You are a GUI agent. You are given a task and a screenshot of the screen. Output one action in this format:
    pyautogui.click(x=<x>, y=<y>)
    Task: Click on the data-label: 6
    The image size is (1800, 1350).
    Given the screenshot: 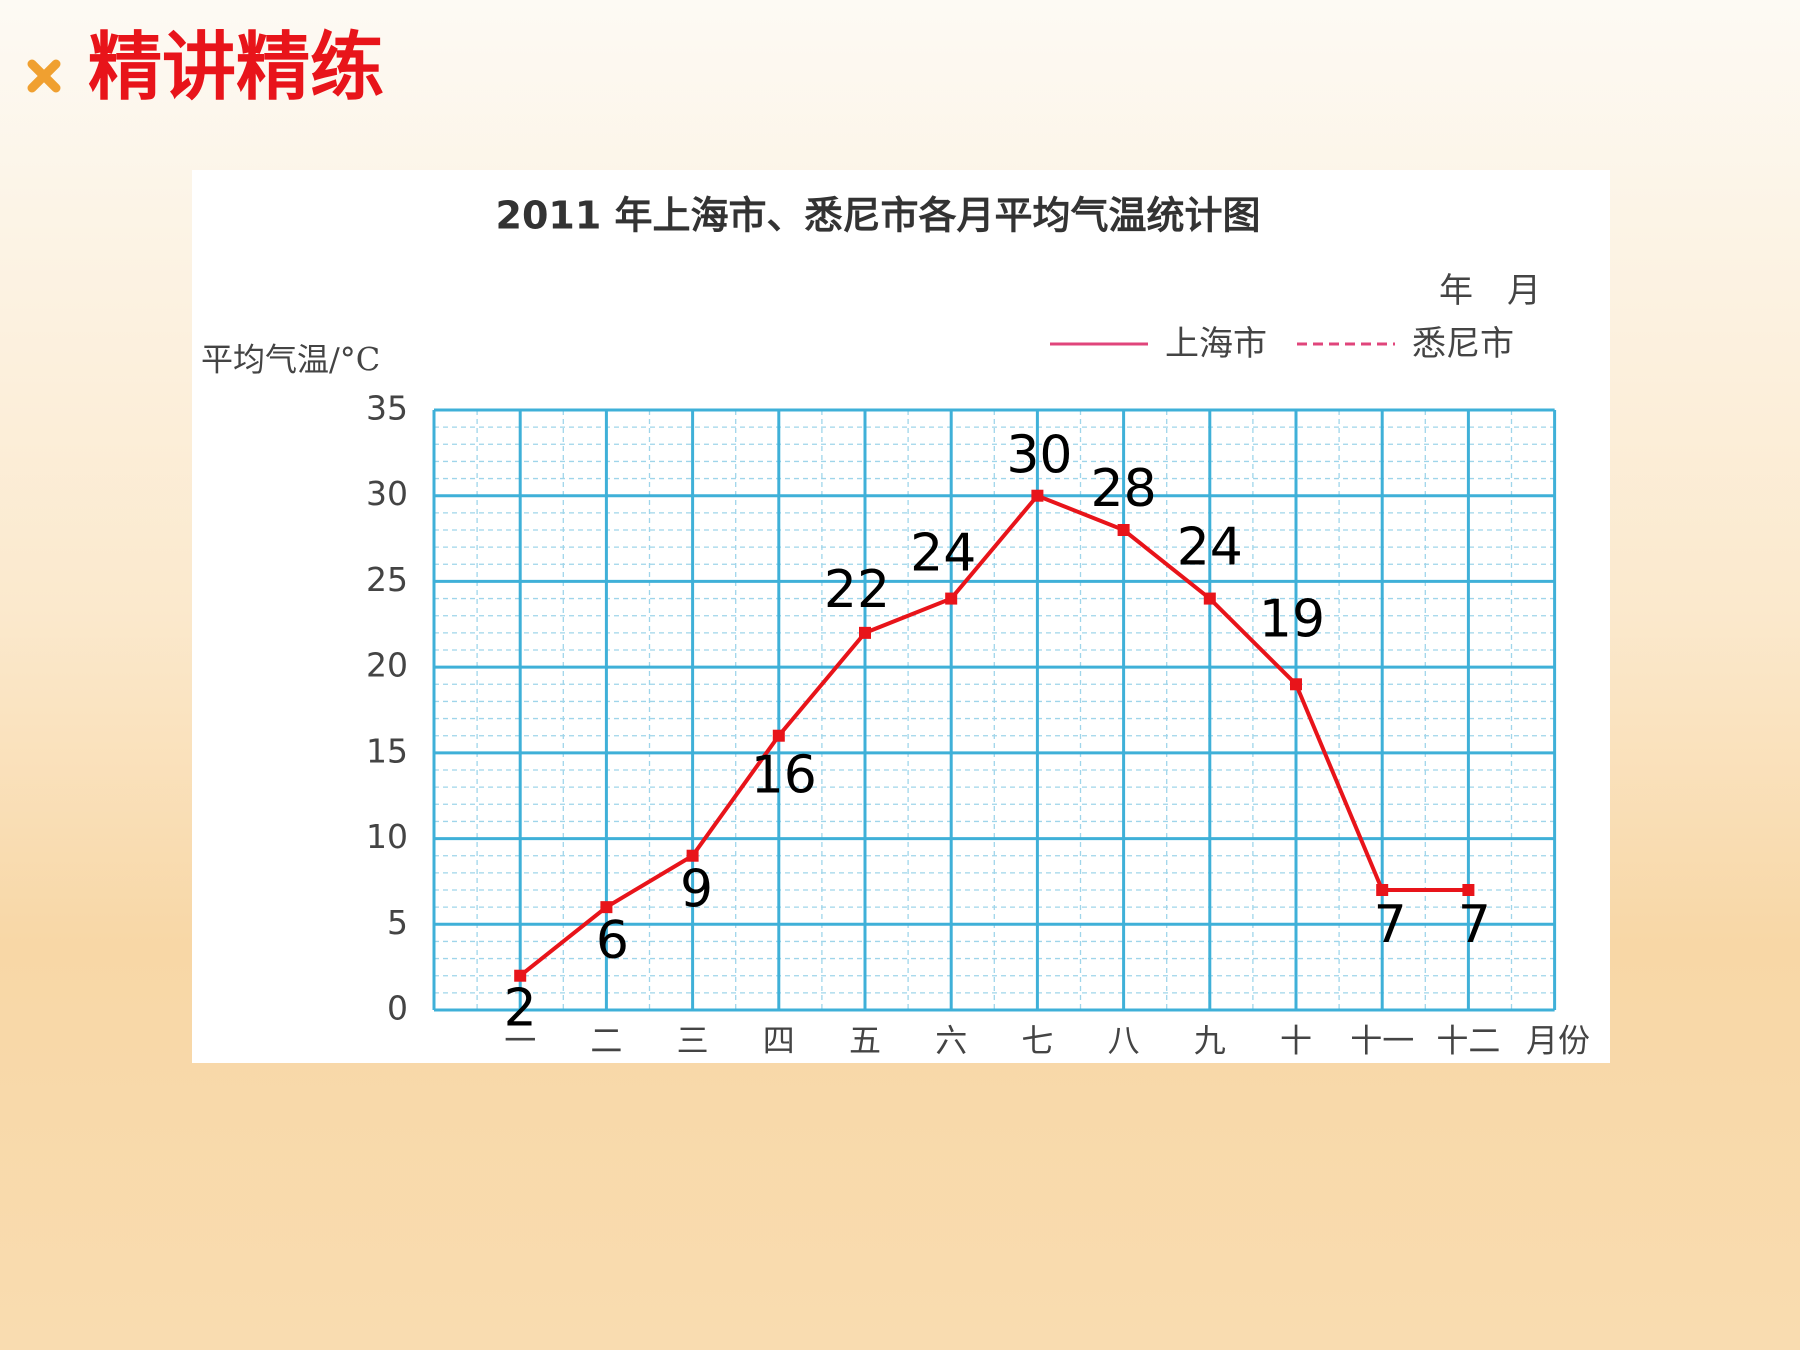 What is the action you would take?
    pyautogui.click(x=612, y=941)
    